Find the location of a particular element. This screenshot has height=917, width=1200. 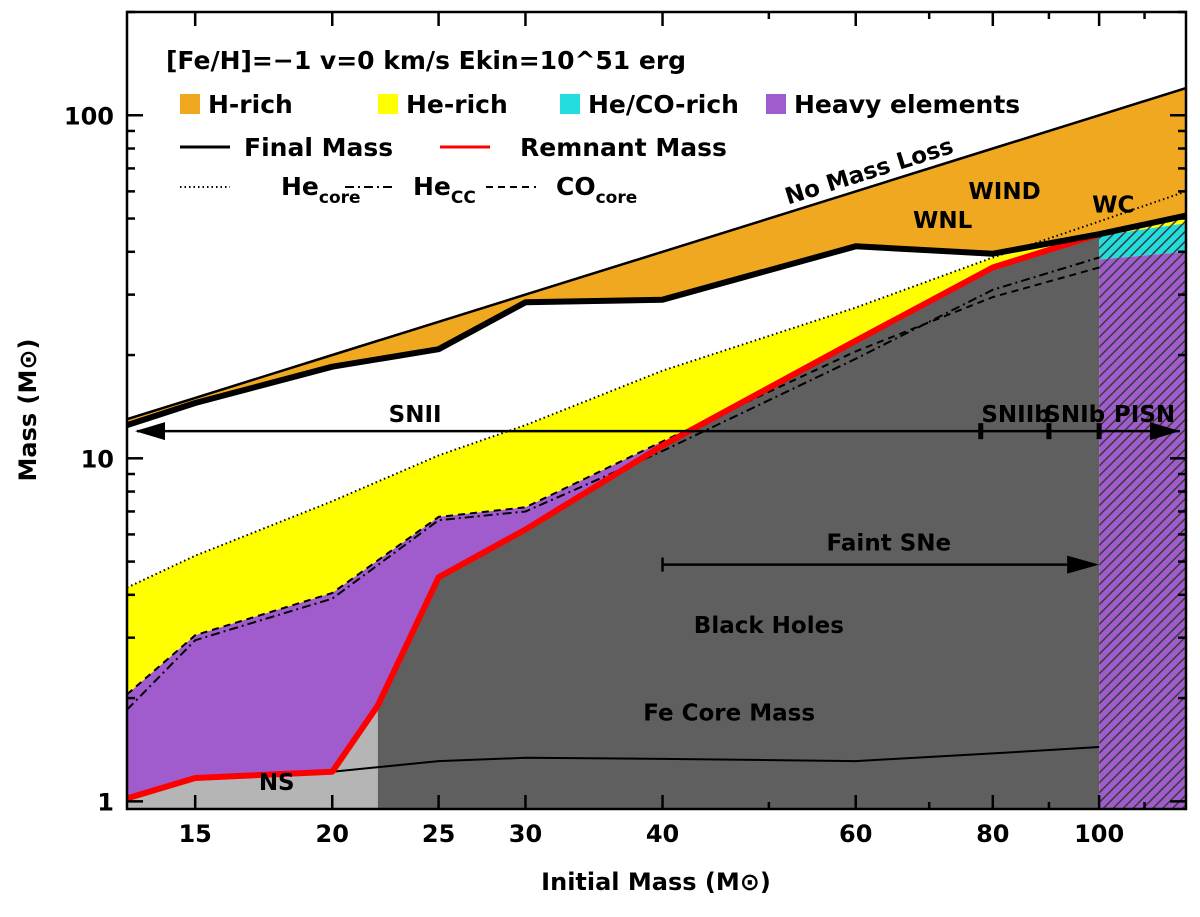

x-axis-title: Initial Mass (M⊙) is located at coordinates (656, 882).